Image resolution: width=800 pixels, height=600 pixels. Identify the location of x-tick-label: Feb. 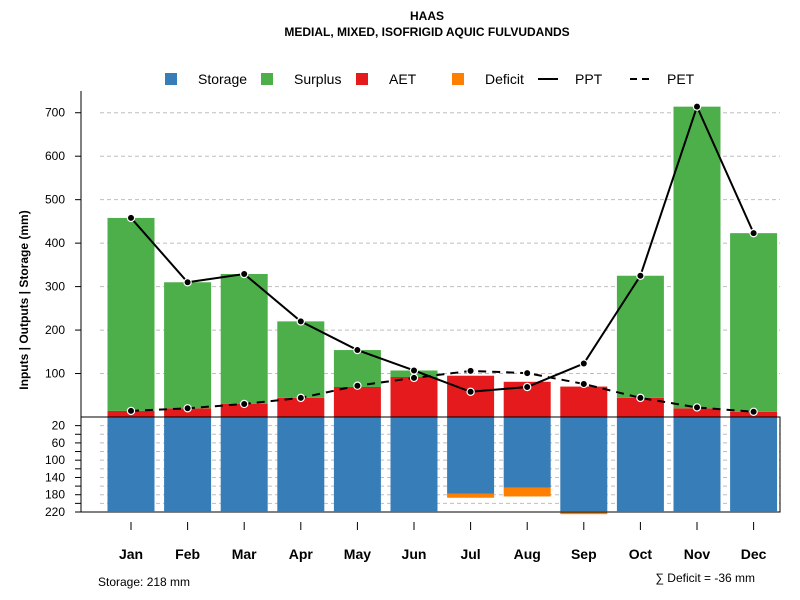
(187, 554).